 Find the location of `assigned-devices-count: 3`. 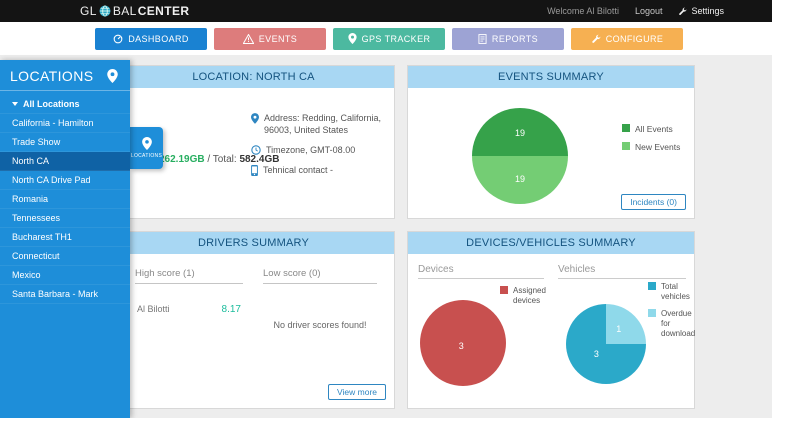

assigned-devices-count: 3 is located at coordinates (461, 345).